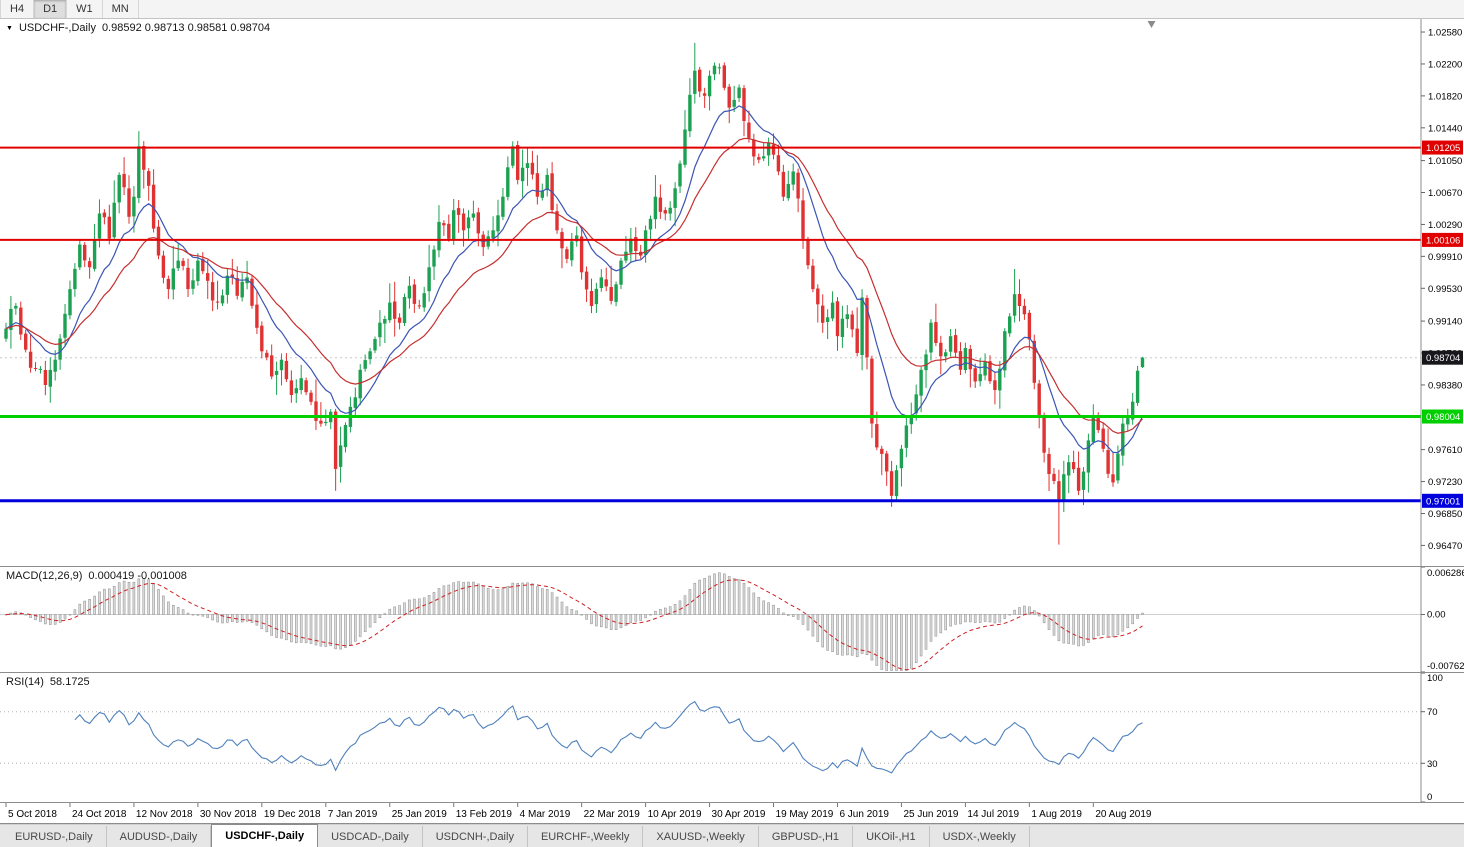 This screenshot has height=847, width=1464. I want to click on date-axis-background, so click(732, 813).